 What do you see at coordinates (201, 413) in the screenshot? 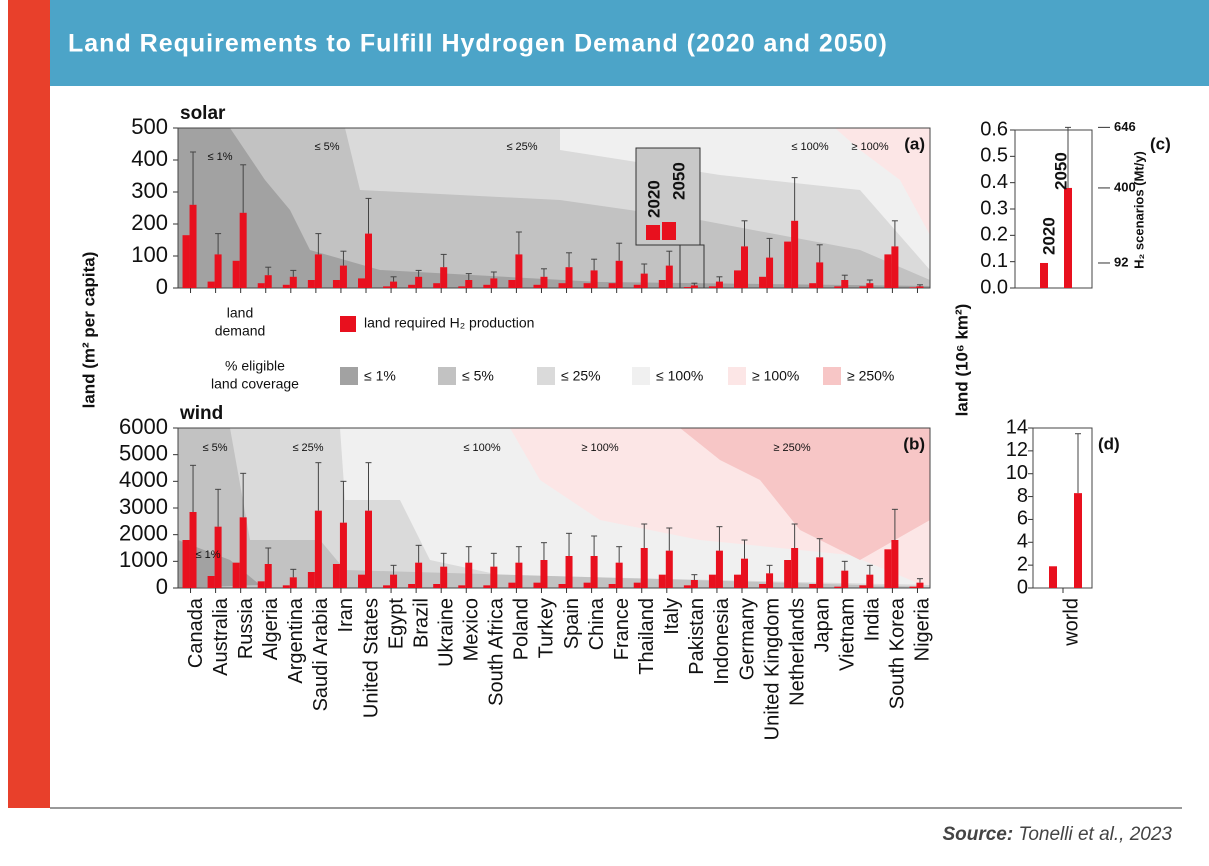
I see `panel-title: wind` at bounding box center [201, 413].